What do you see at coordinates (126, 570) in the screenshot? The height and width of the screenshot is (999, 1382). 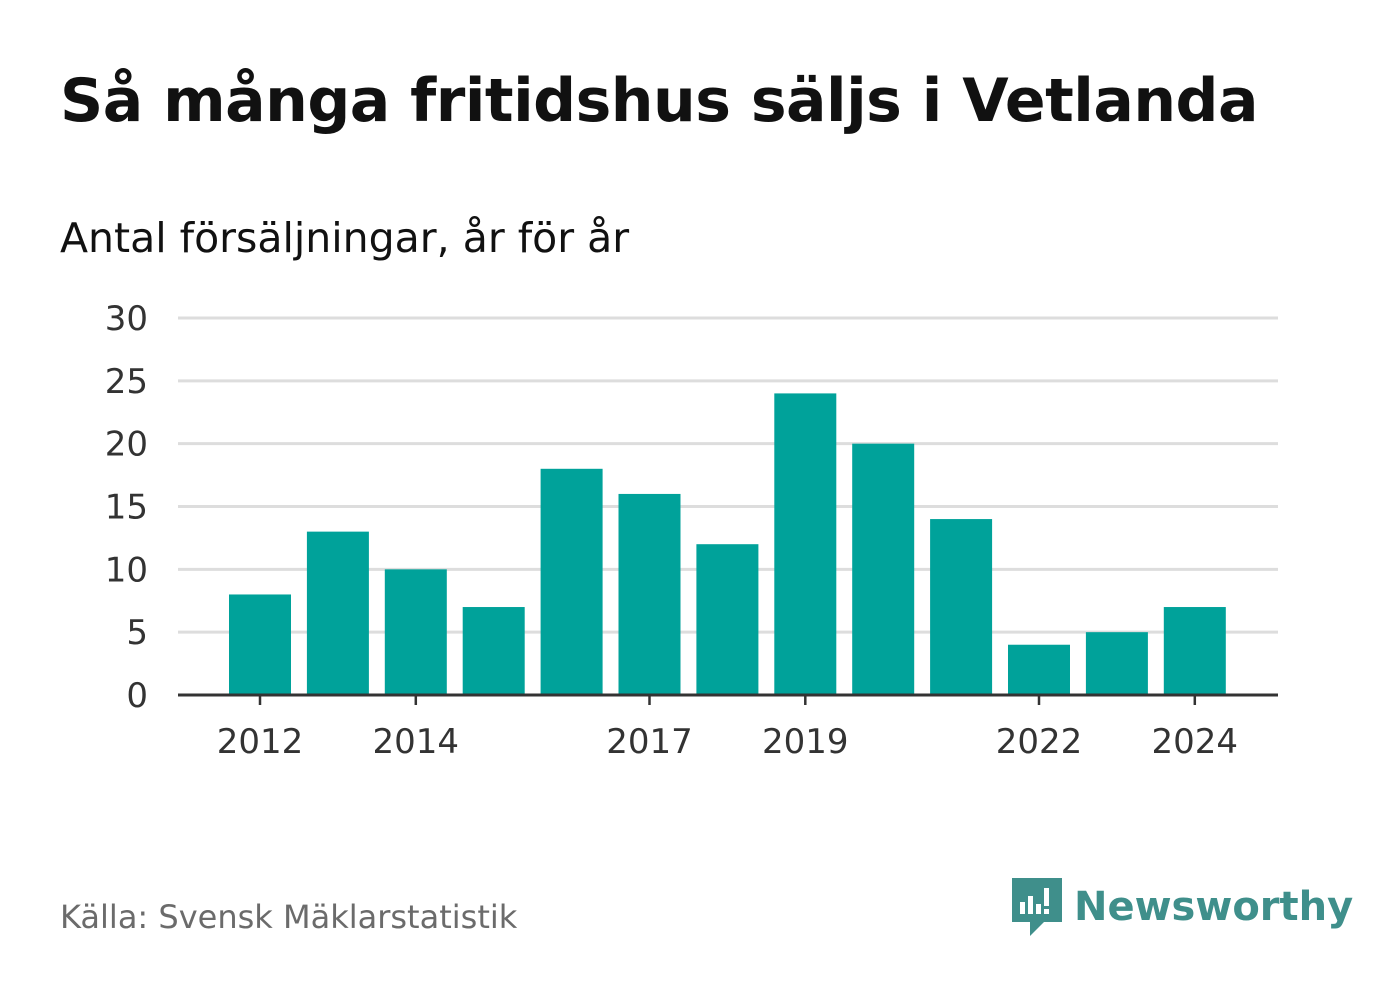 I see `y-tick-label-10: 10` at bounding box center [126, 570].